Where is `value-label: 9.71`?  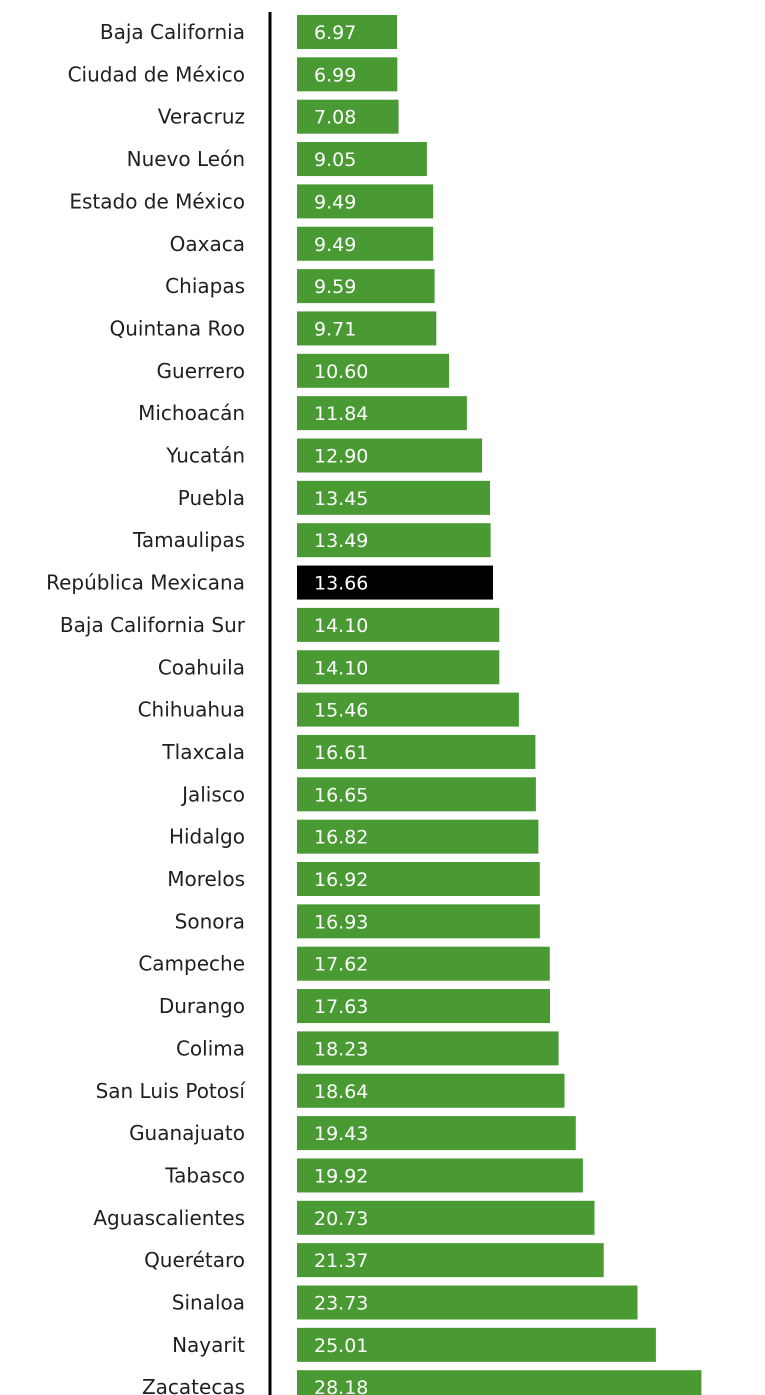
value-label: 9.71 is located at coordinates (335, 329).